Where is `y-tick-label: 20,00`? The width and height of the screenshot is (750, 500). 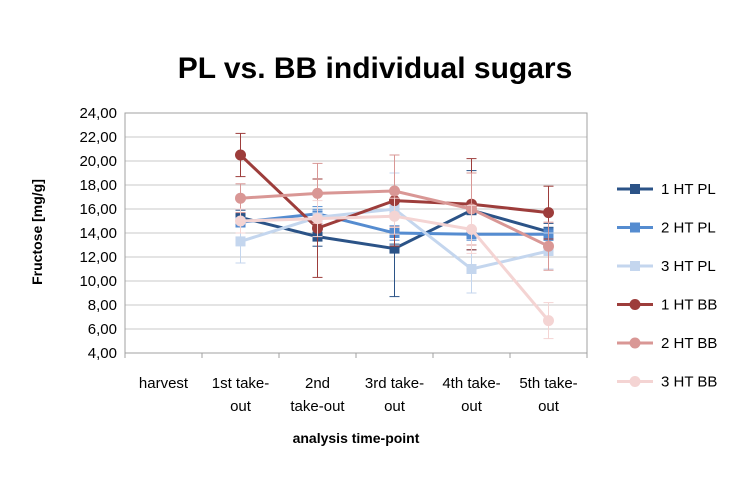 y-tick-label: 20,00 is located at coordinates (98, 161).